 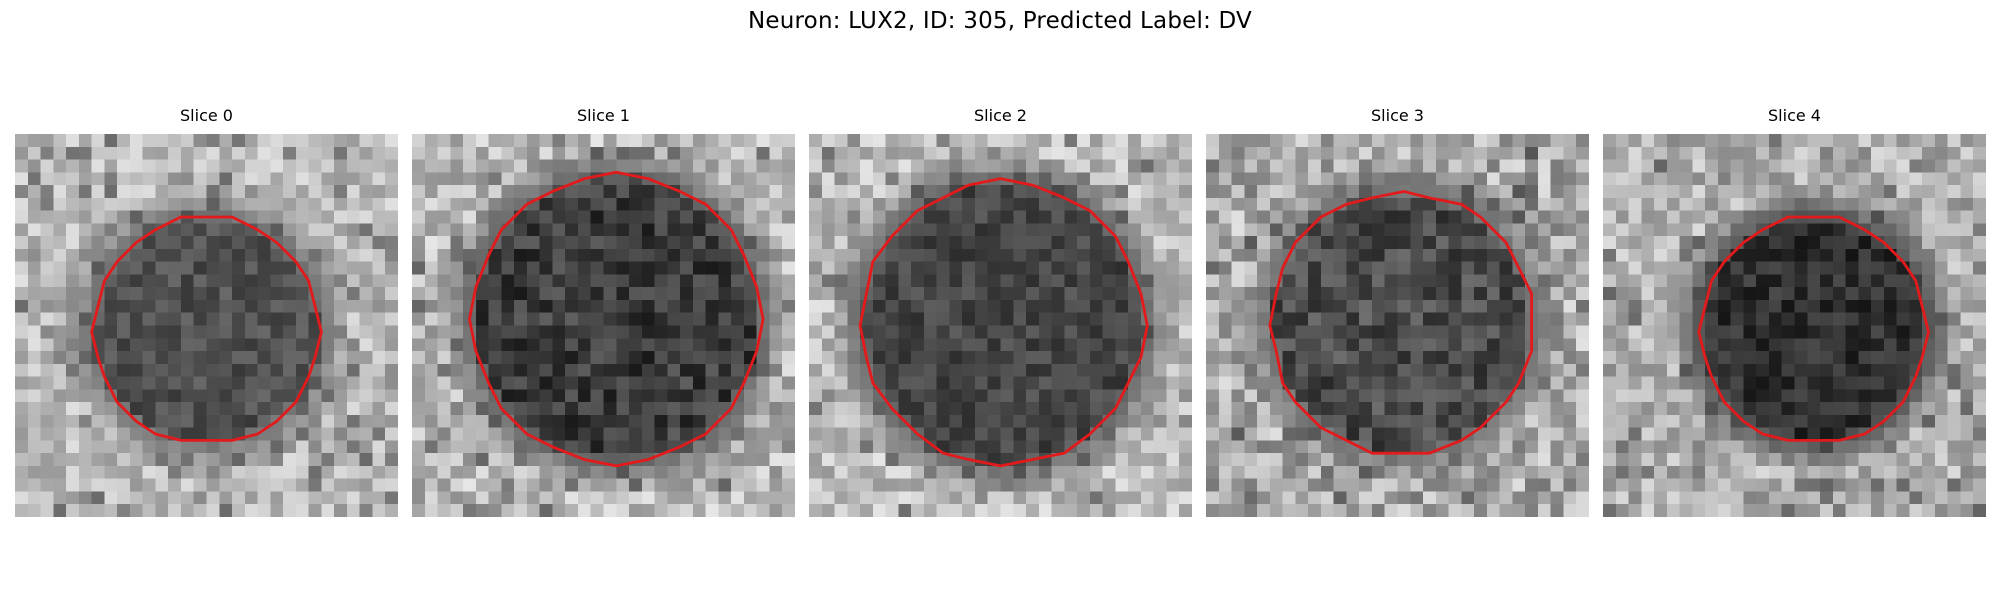 I want to click on slice-title-4: Slice 4, so click(x=1794, y=115).